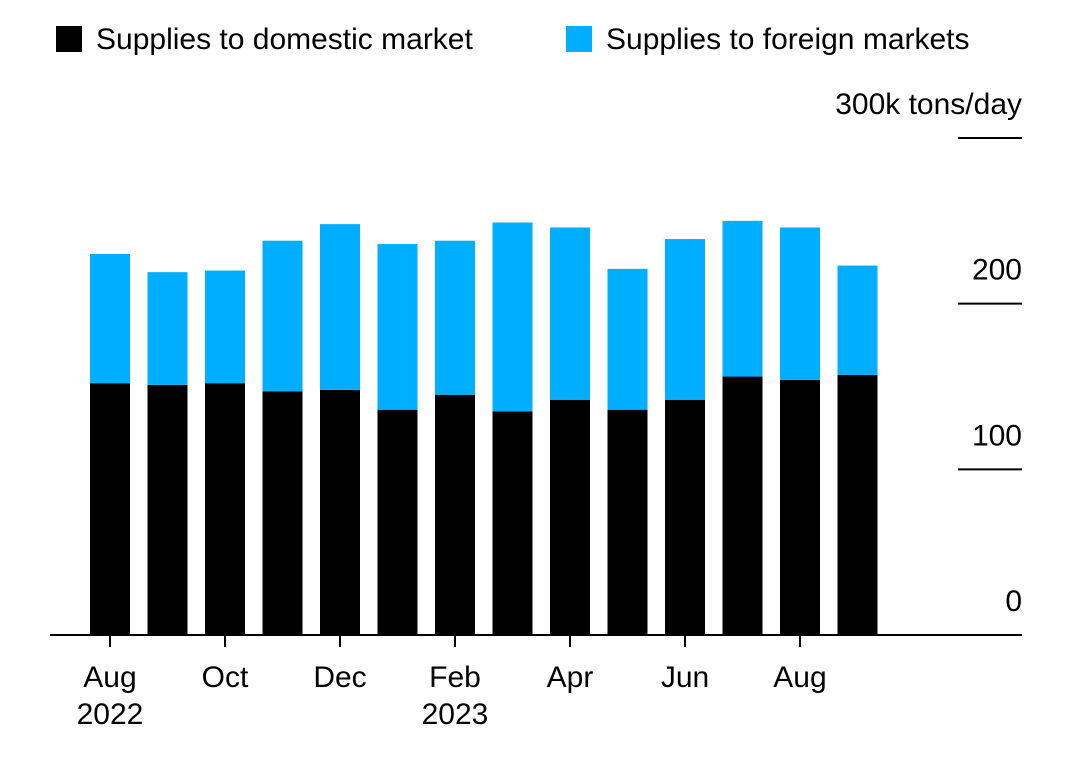 This screenshot has height=768, width=1080. What do you see at coordinates (928, 104) in the screenshot?
I see `y-tick-label: 300k tons/day` at bounding box center [928, 104].